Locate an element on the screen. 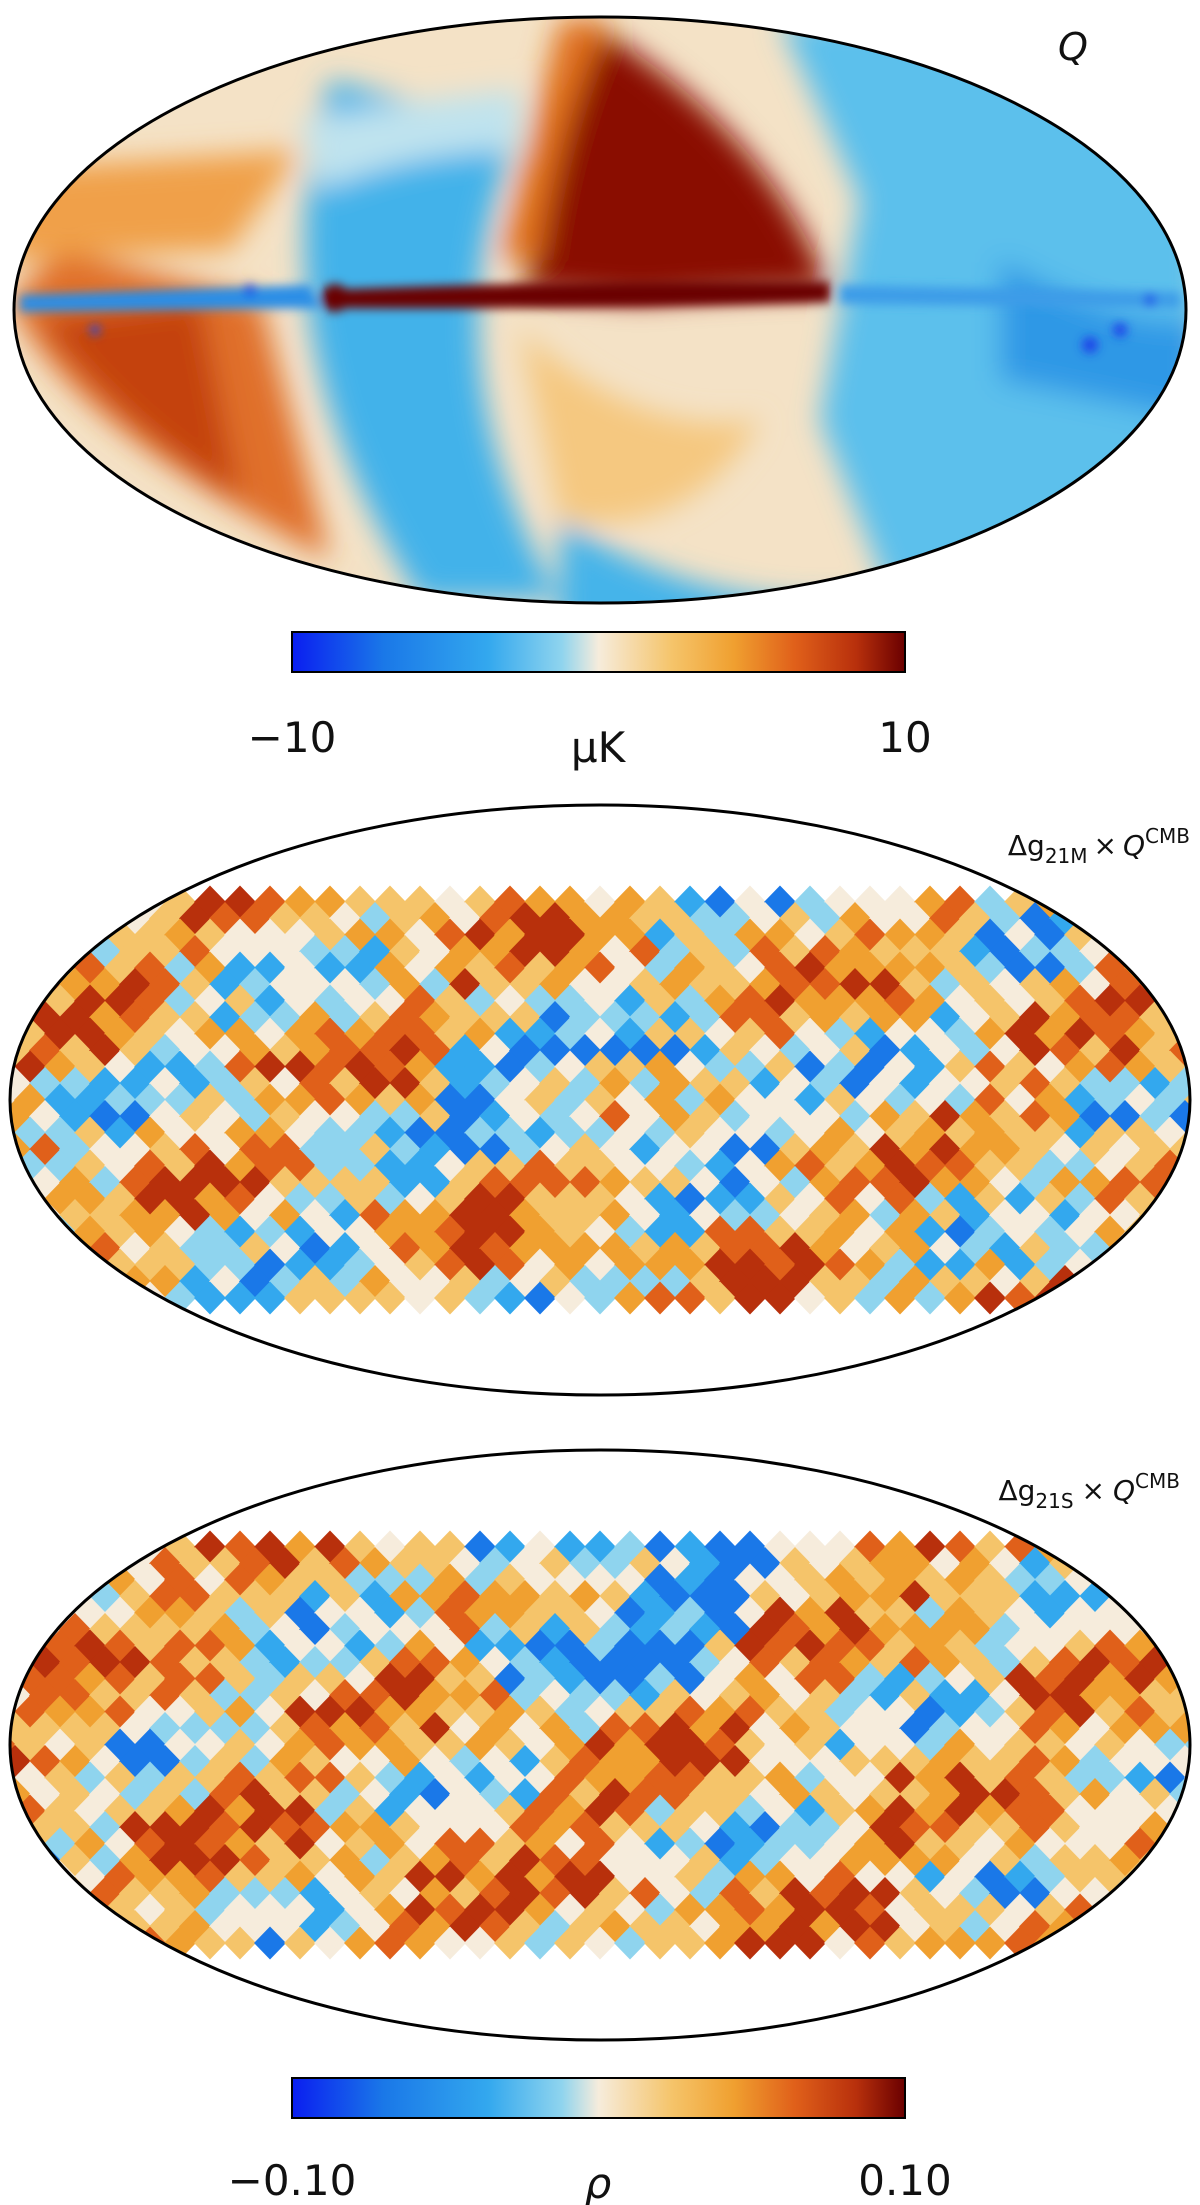 The width and height of the screenshot is (1200, 2205). colorbar-bottom-gradient is located at coordinates (598, 2098).